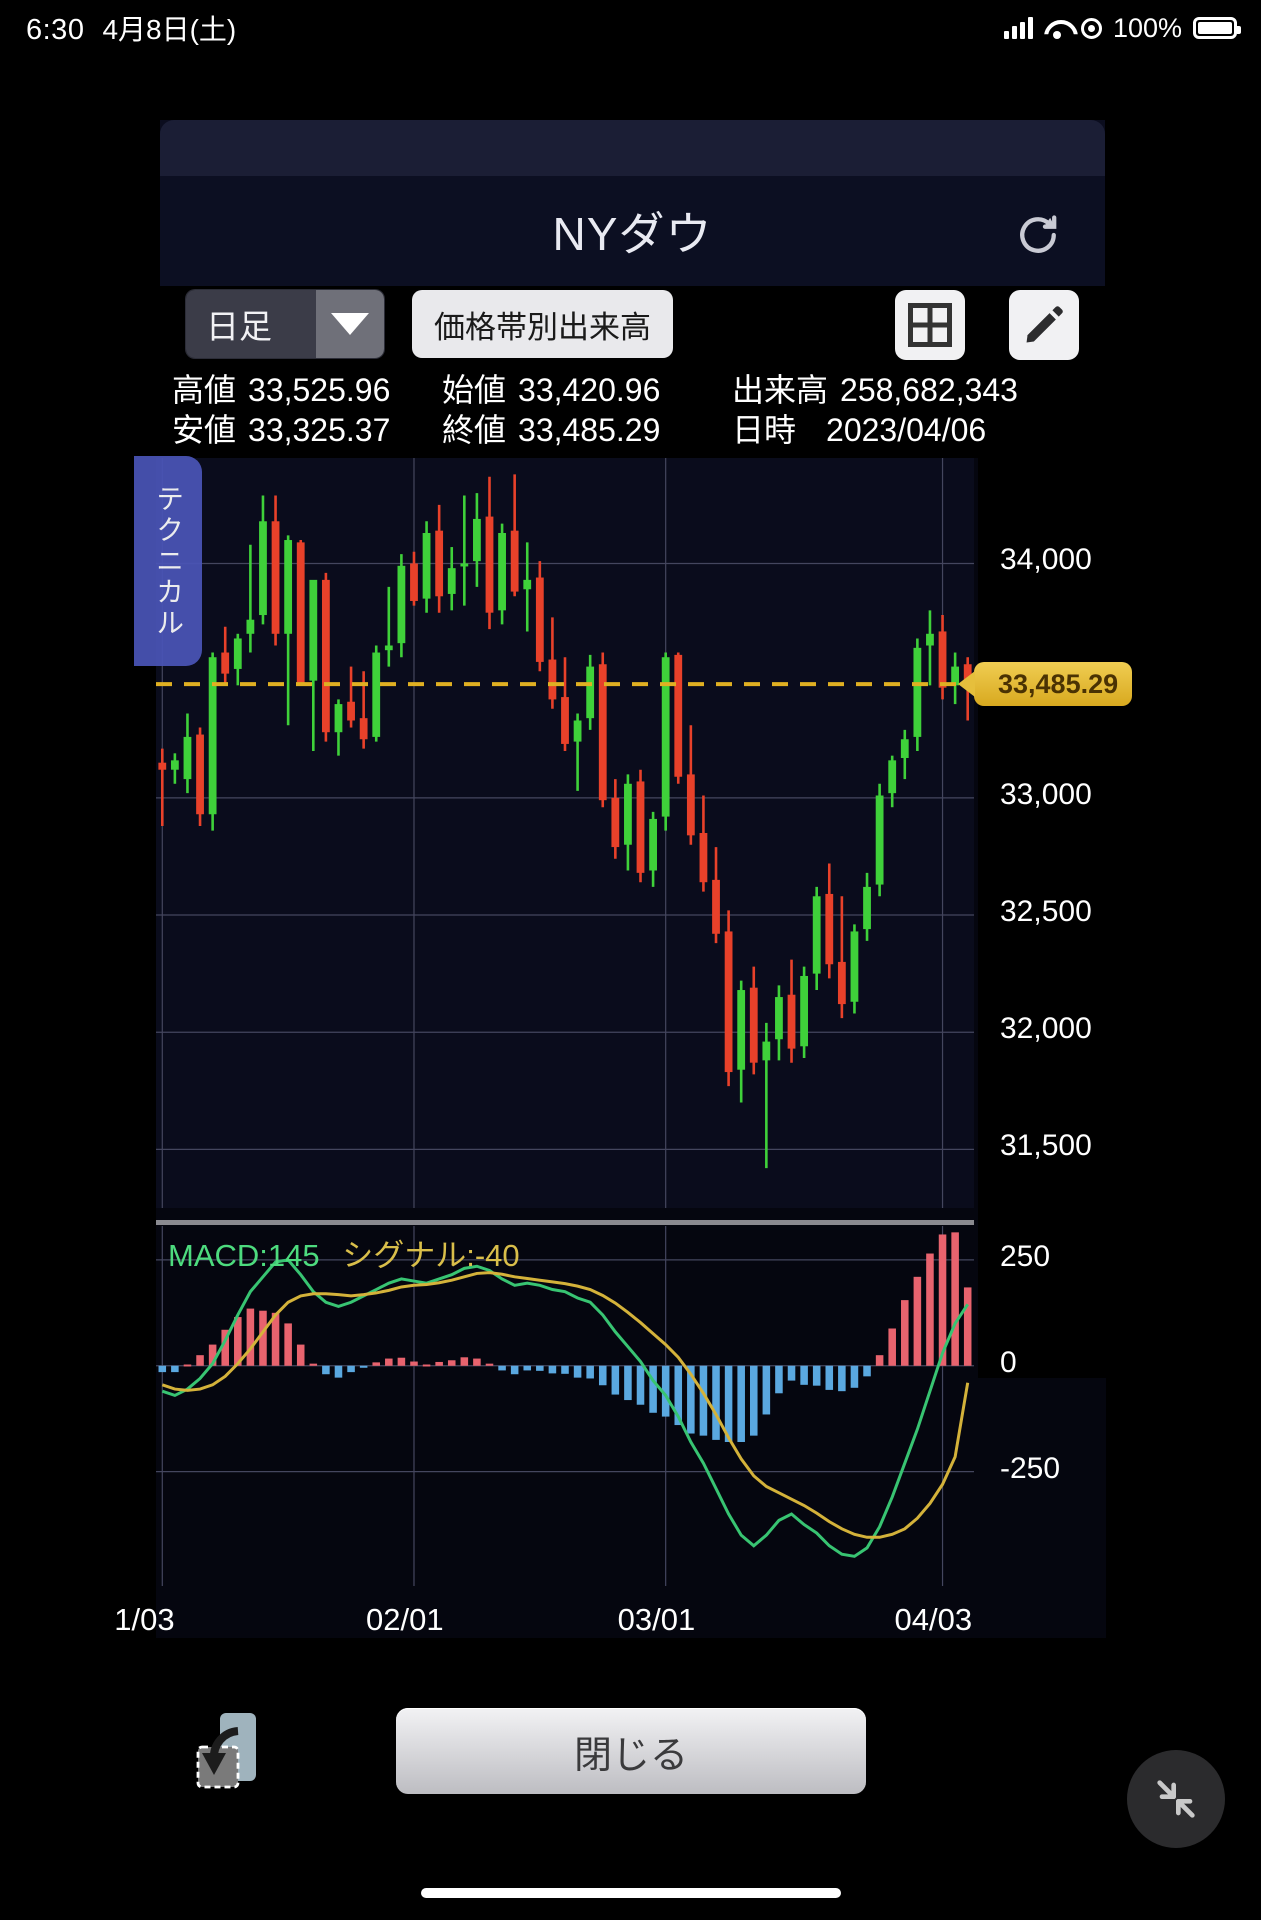 The width and height of the screenshot is (1261, 1920). Describe the element at coordinates (1025, 1256) in the screenshot. I see `macd-tick-250: 250` at that location.